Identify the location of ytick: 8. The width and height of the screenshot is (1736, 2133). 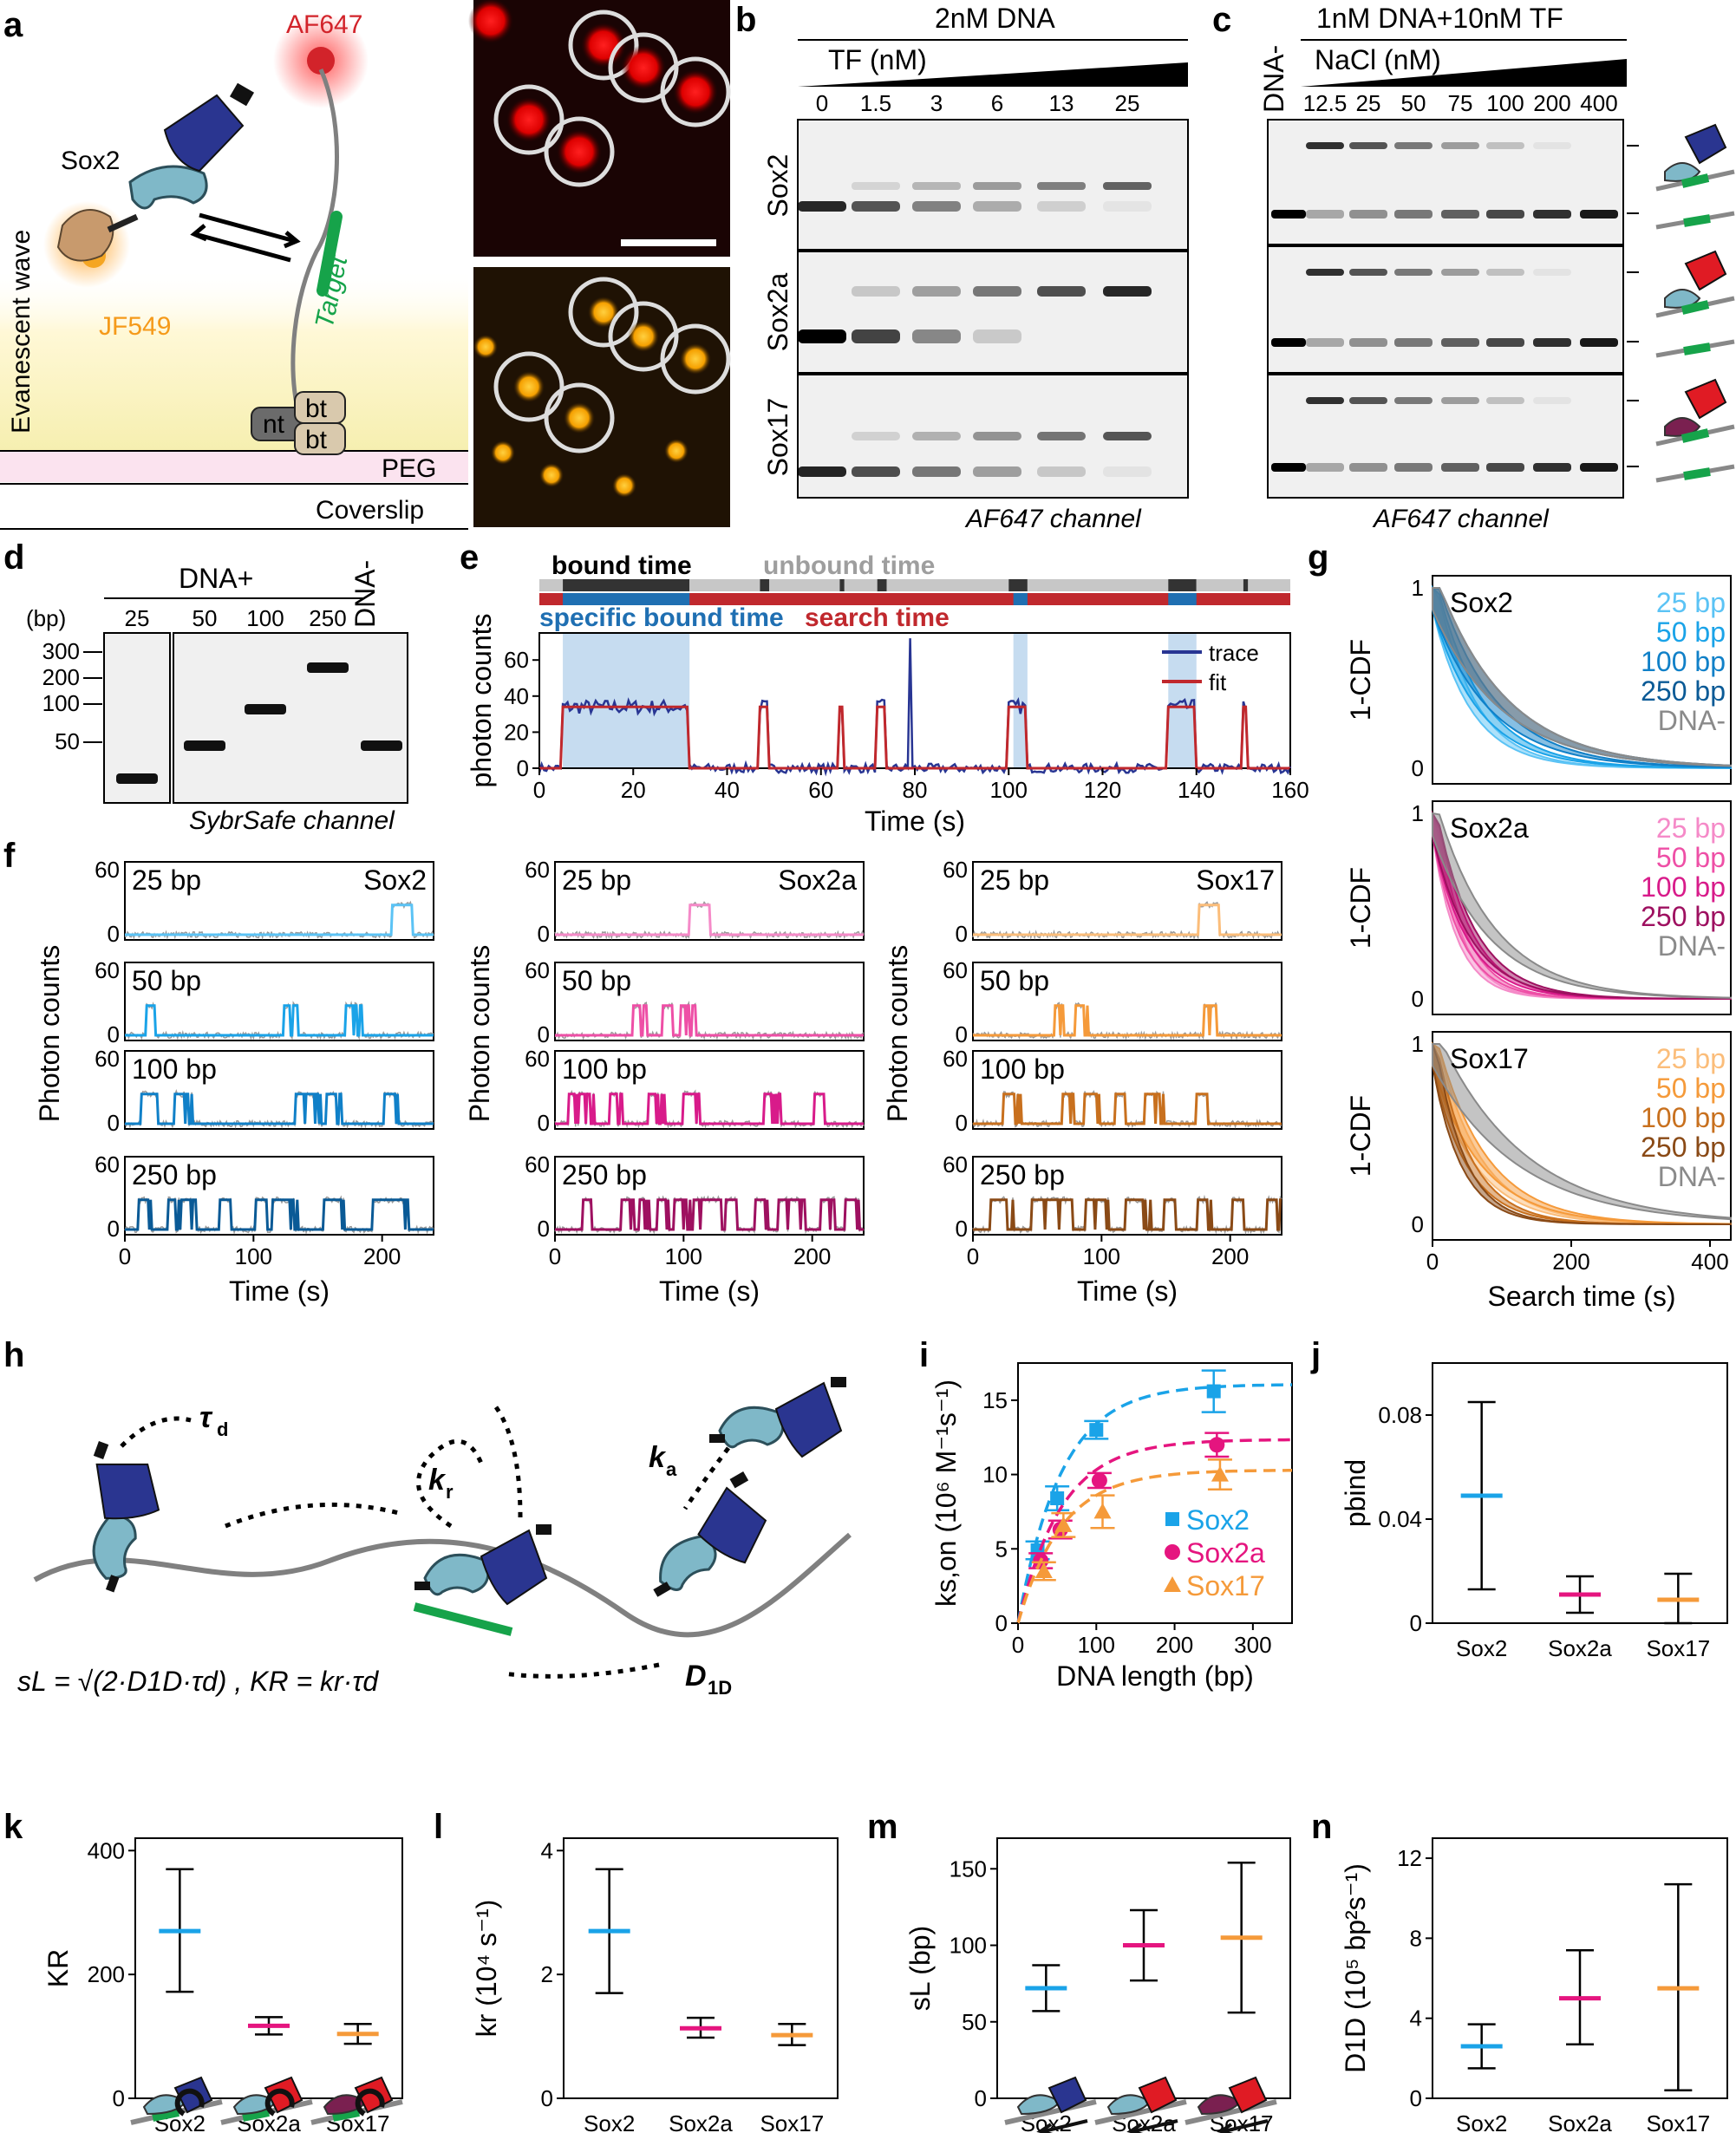
(1416, 1938).